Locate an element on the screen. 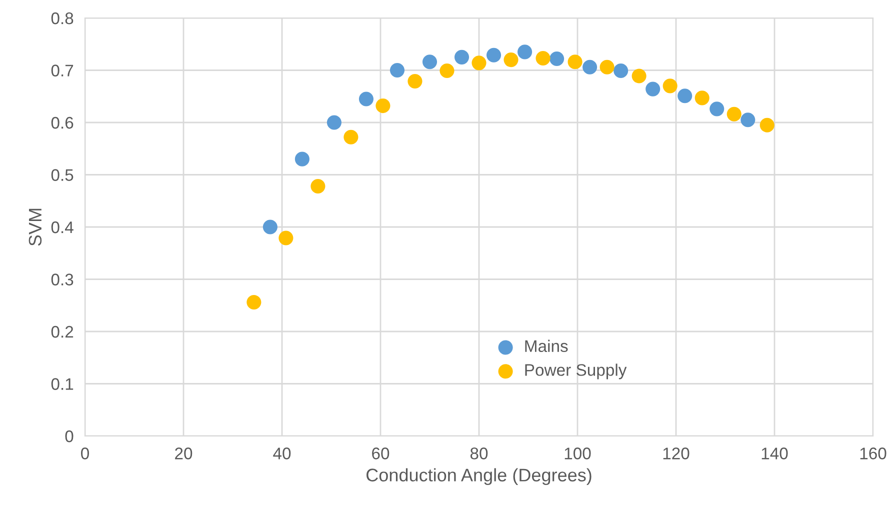 This screenshot has width=895, height=512. y-tick-label: 0.6 is located at coordinates (62, 122).